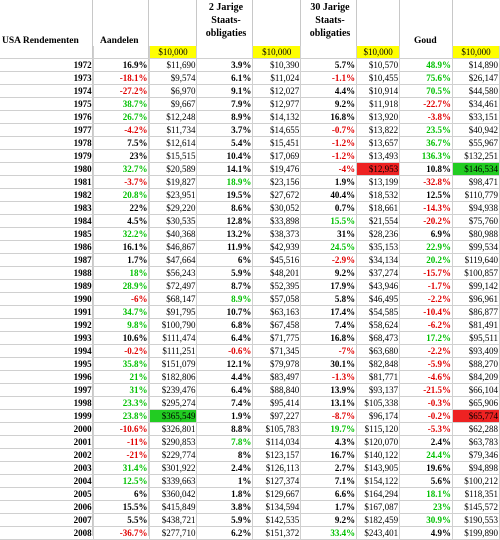 Image resolution: width=500 pixels, height=540 pixels. Describe the element at coordinates (225, 533) in the screenshot. I see `return-cell: 6.2%` at that location.